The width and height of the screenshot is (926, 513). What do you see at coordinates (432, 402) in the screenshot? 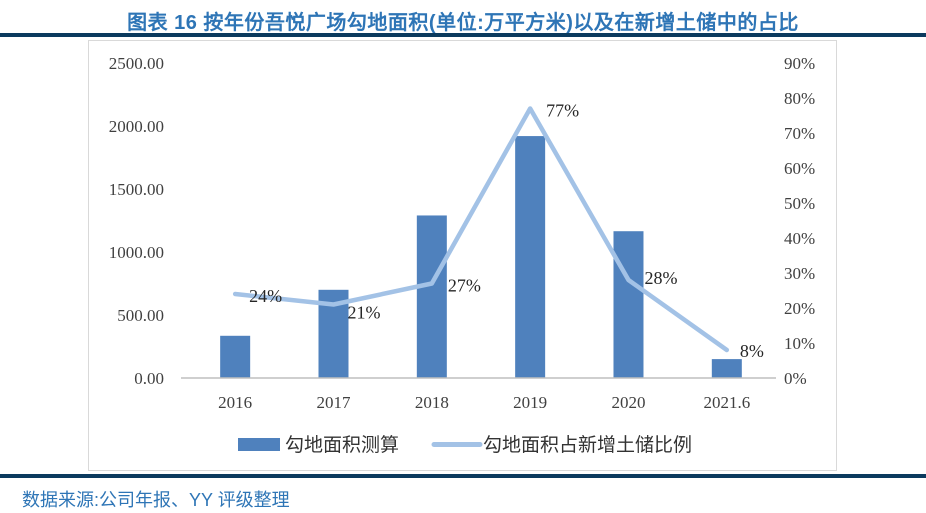
I see `x-label-2018: 2018` at bounding box center [432, 402].